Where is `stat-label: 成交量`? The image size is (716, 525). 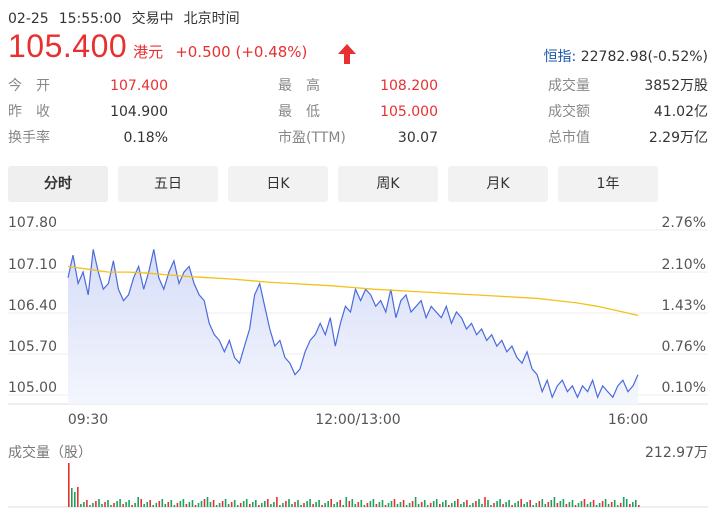
stat-label: 成交量 is located at coordinates (569, 86).